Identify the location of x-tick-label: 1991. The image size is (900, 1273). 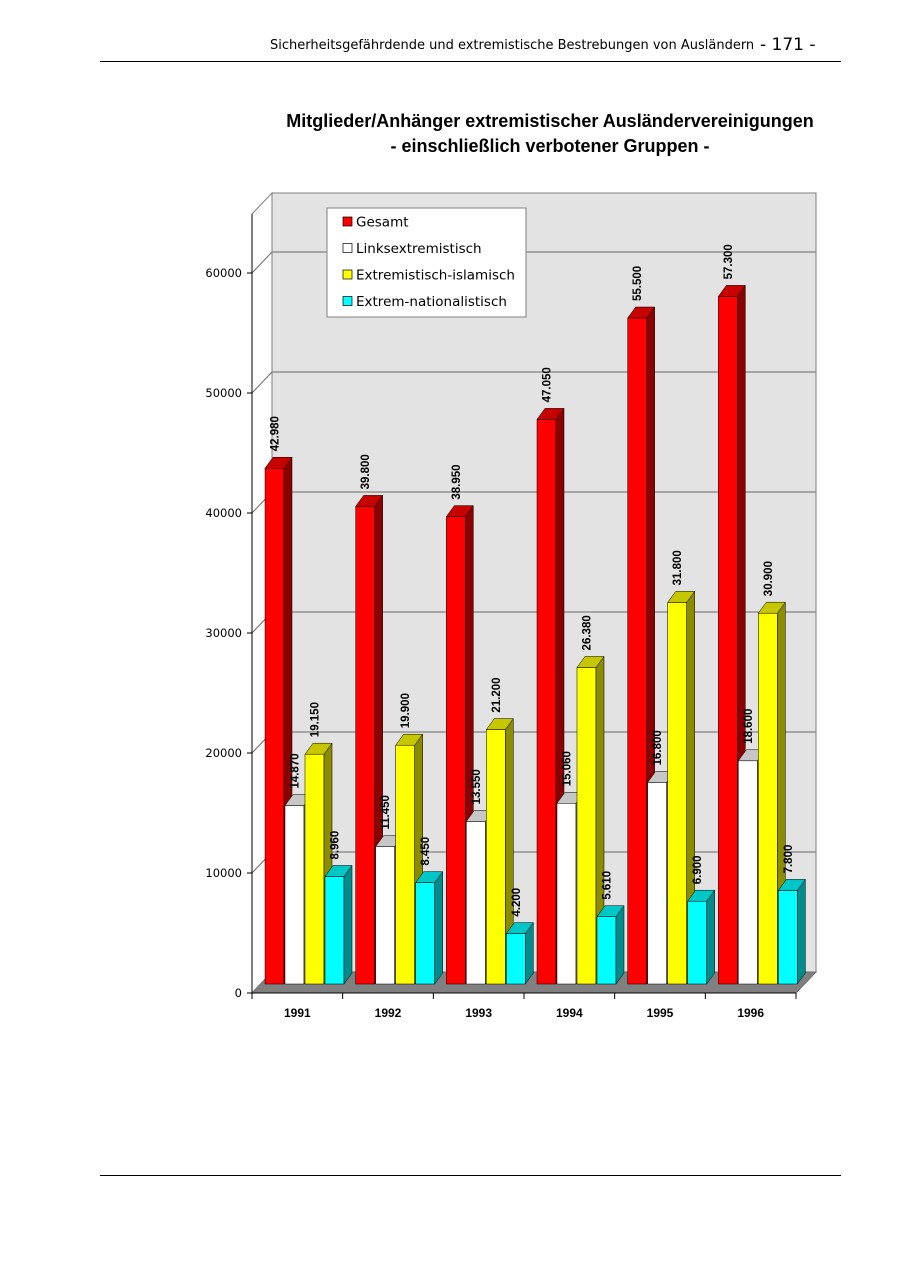
(297, 1013).